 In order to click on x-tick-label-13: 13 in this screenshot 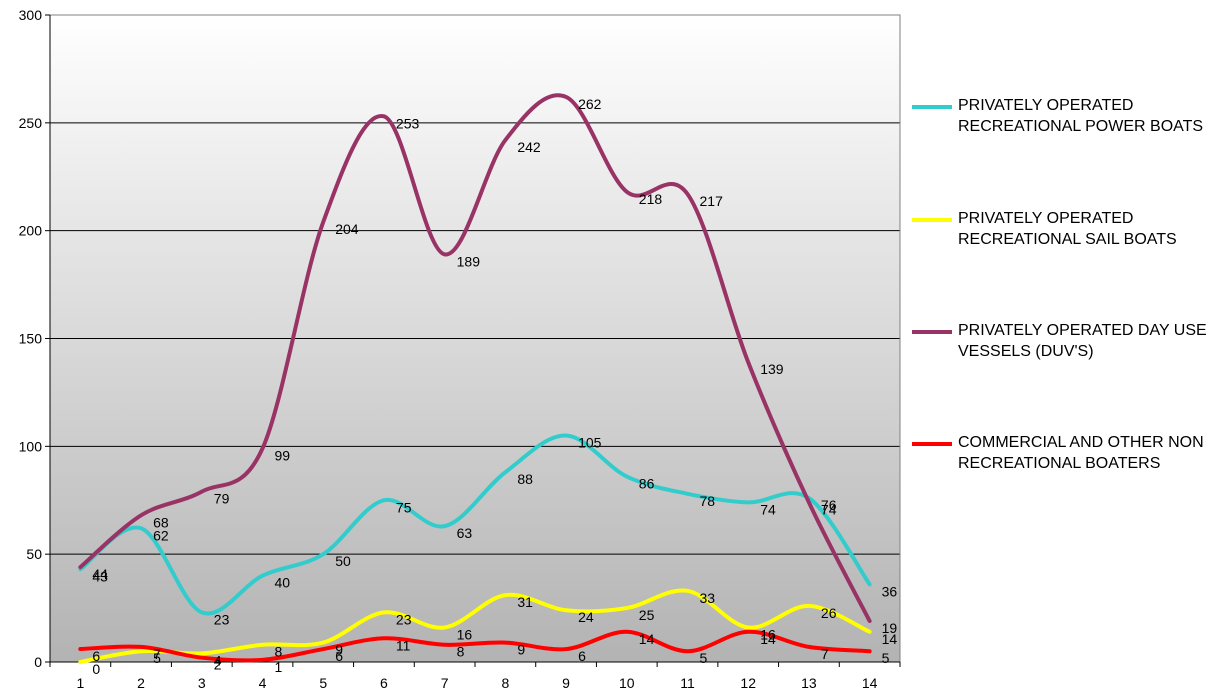, I will do `click(809, 683)`.